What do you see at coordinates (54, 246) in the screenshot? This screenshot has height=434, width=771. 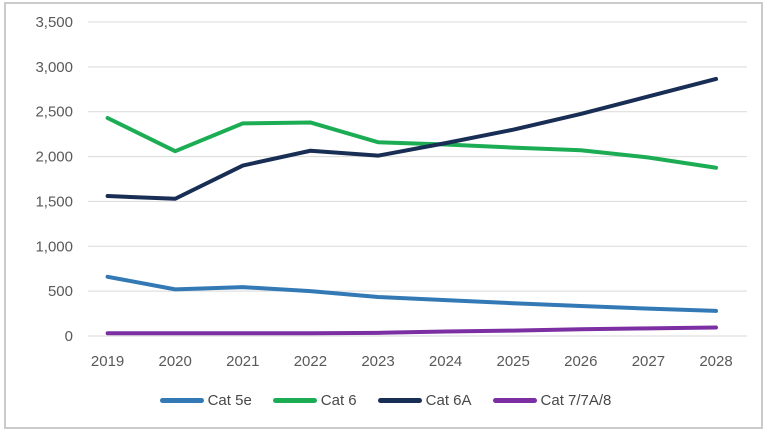 I see `y-axis-tick-label: 1,000` at bounding box center [54, 246].